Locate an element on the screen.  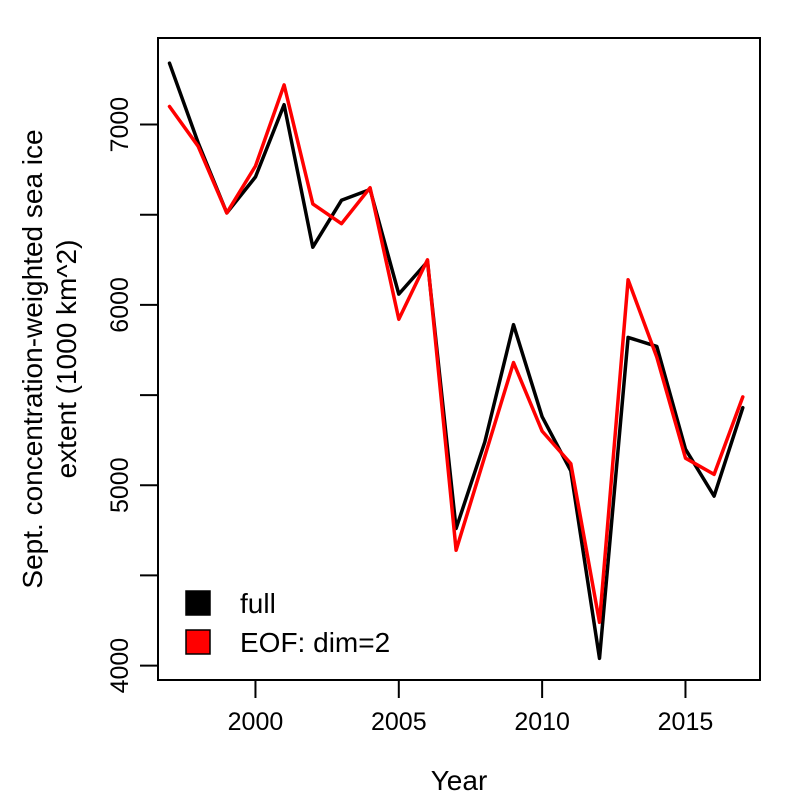
x-tick-label-2010: 2010 is located at coordinates (542, 722).